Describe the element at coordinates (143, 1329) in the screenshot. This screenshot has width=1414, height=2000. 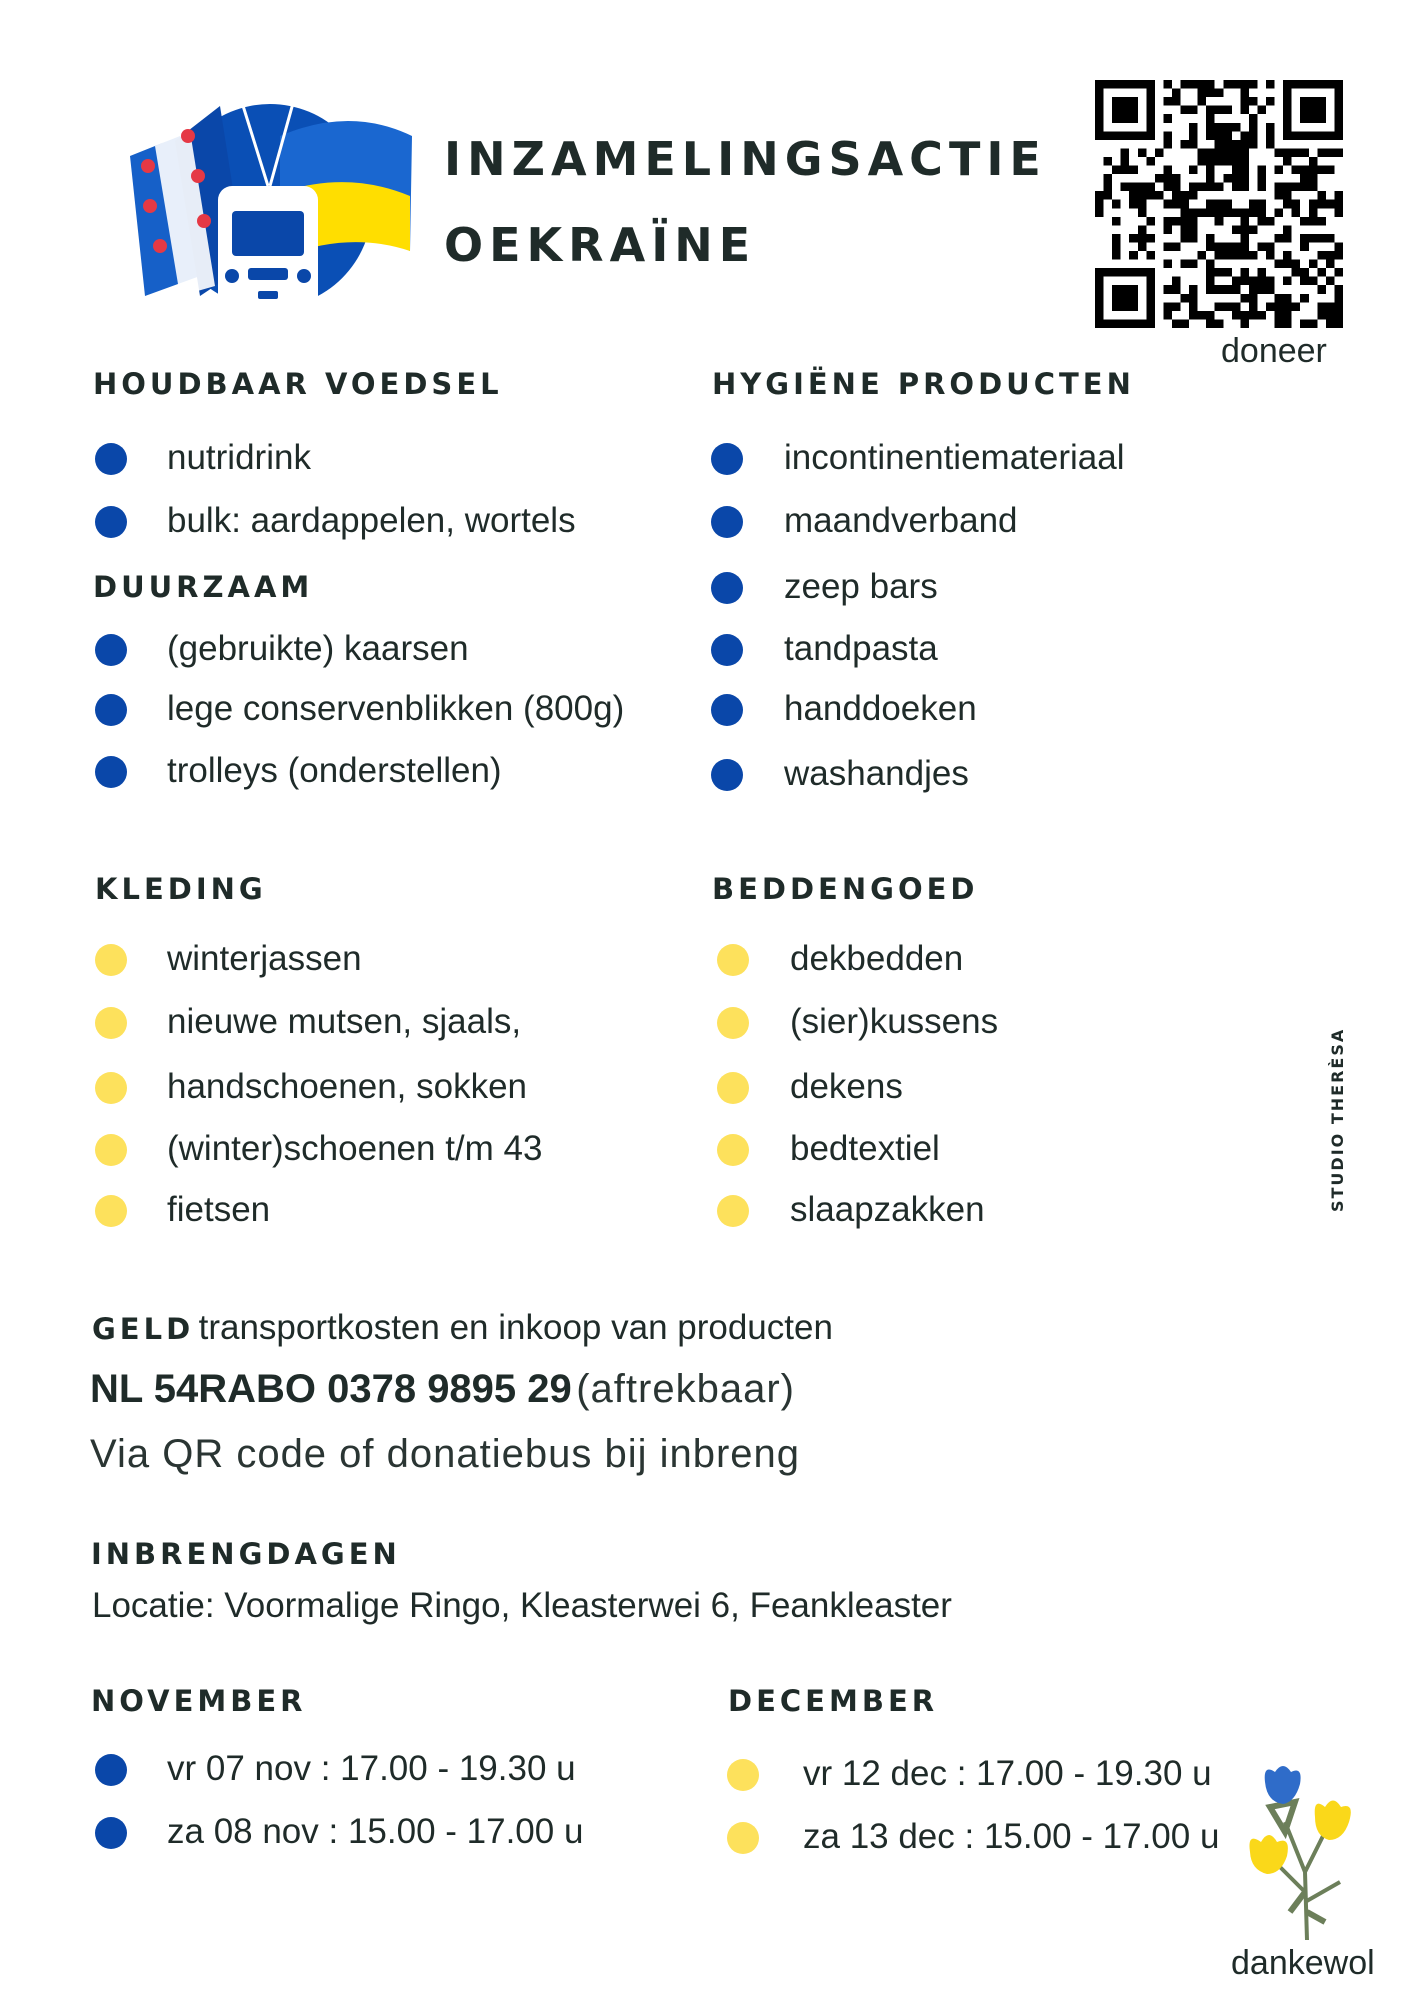
I see `heading-geld: GELD` at that location.